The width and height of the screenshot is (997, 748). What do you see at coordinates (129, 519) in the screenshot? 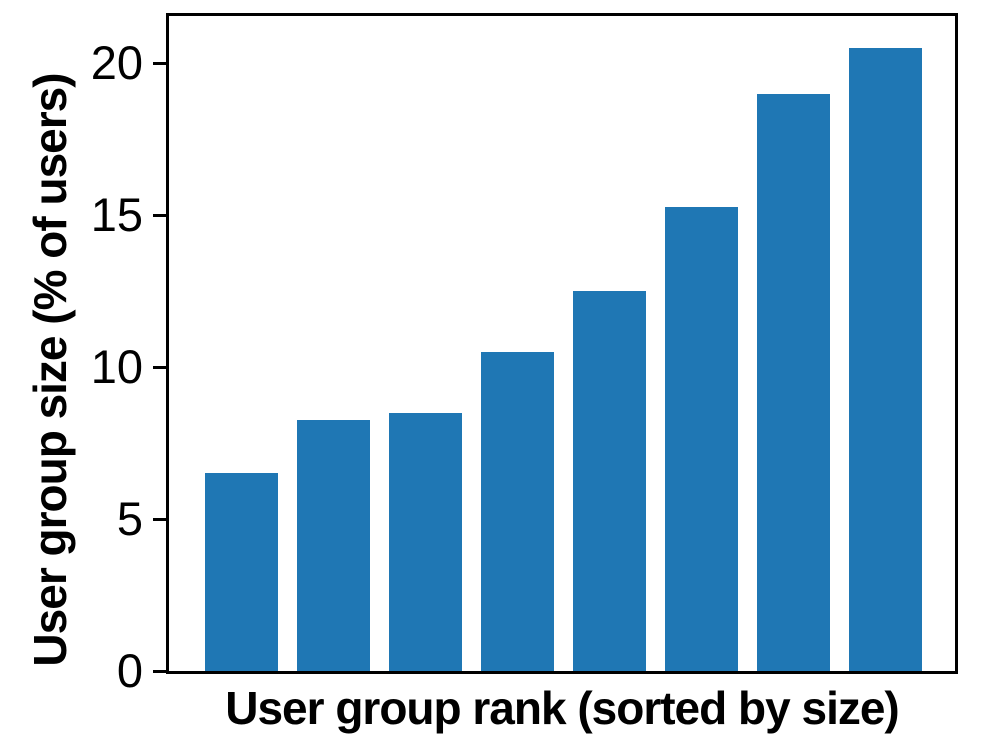
I see `y-tick-label: 5` at bounding box center [129, 519].